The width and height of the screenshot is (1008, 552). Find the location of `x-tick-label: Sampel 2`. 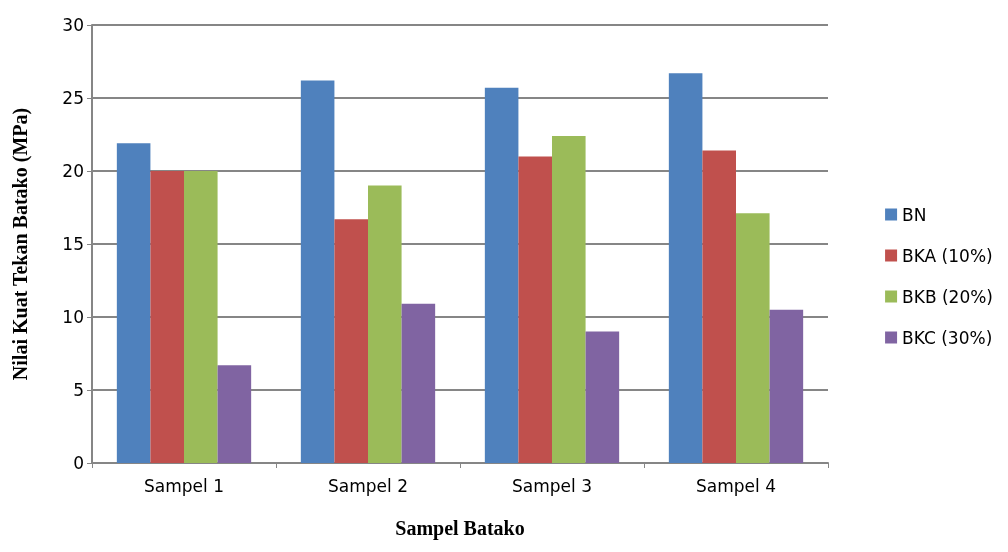

x-tick-label: Sampel 2 is located at coordinates (368, 485).